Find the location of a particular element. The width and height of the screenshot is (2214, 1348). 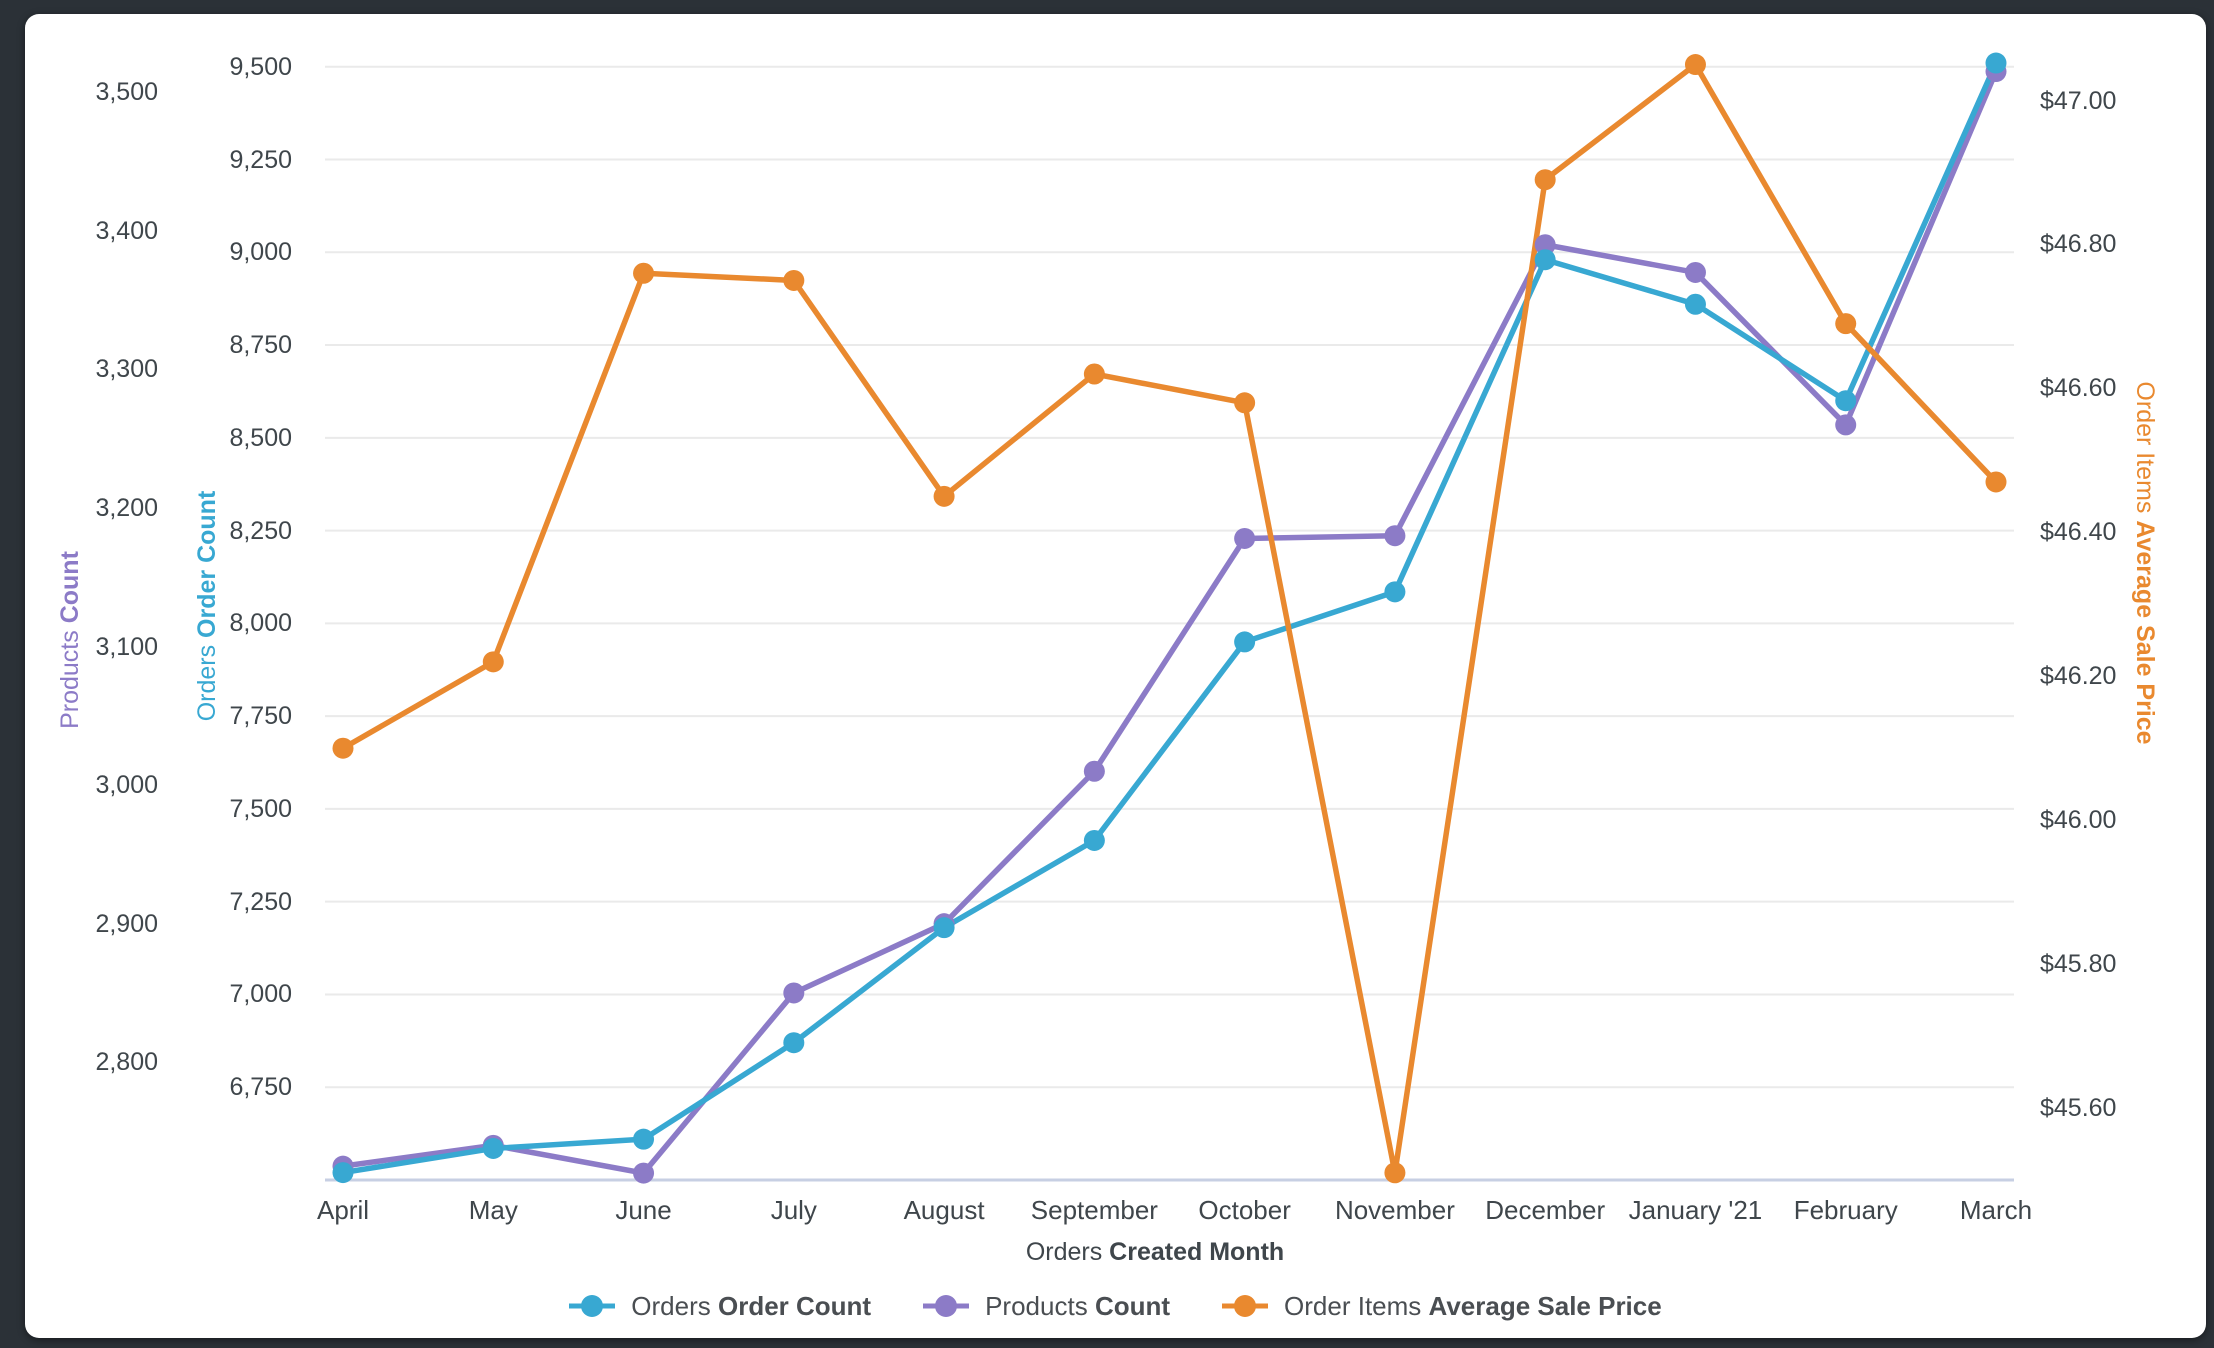

tick-label: 7,250 is located at coordinates (260, 901).